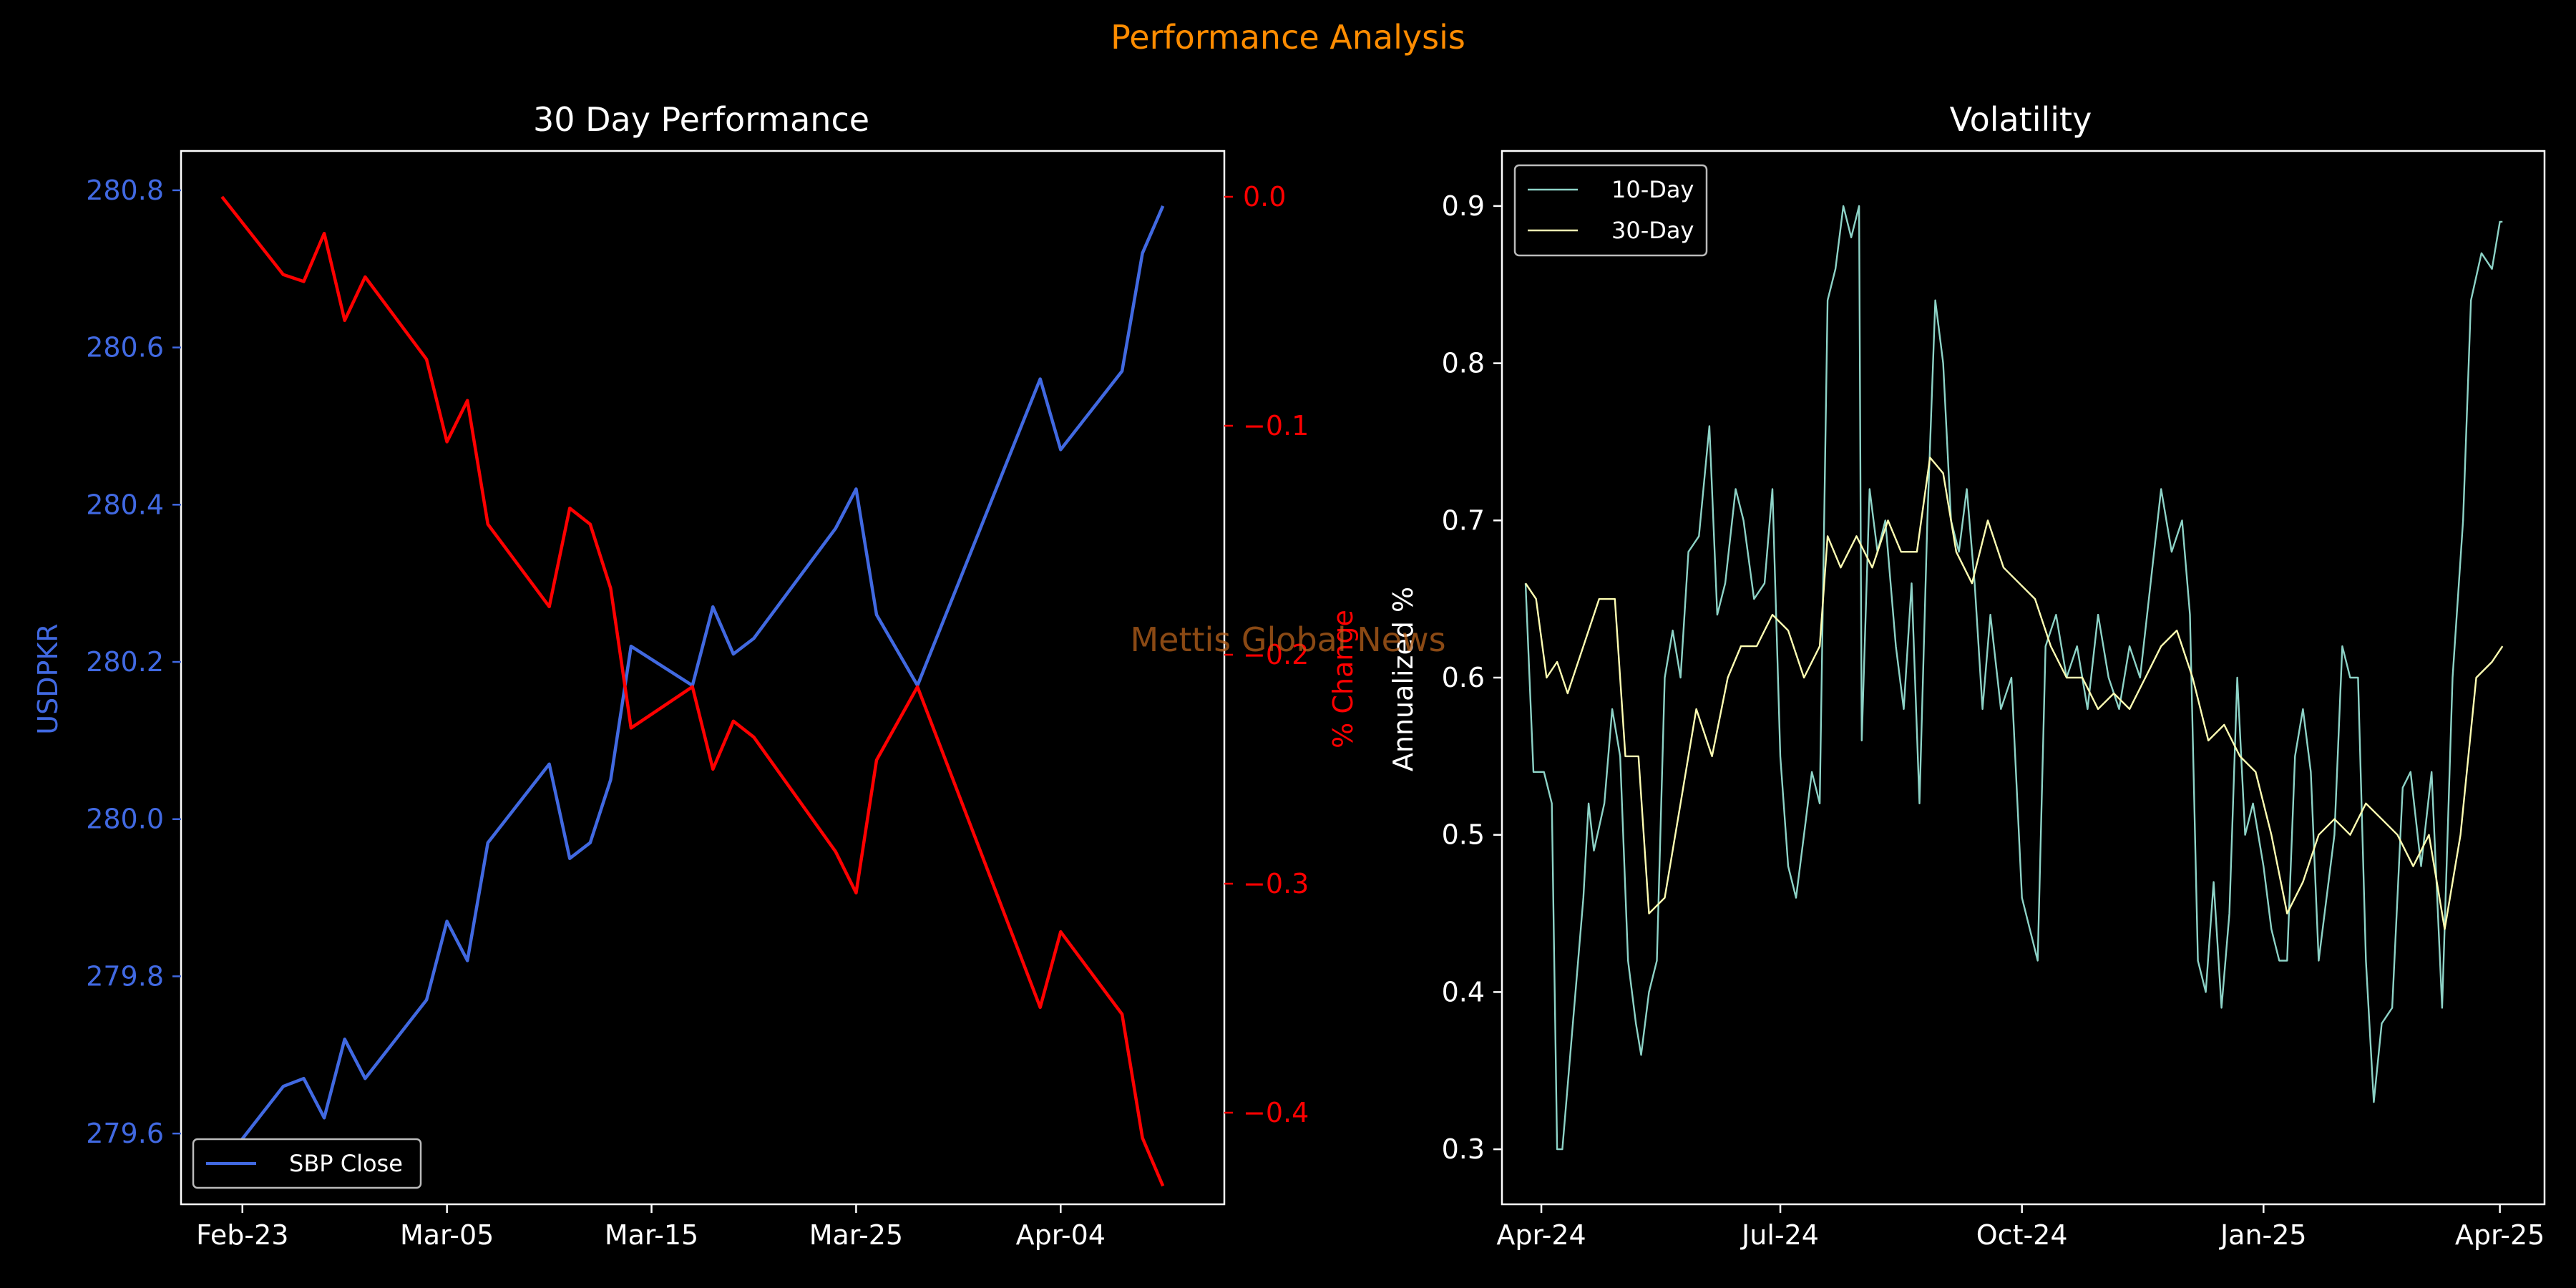 The image size is (2576, 1288). What do you see at coordinates (701, 119) in the screenshot?
I see `left-chart-title: 30 Day Performance` at bounding box center [701, 119].